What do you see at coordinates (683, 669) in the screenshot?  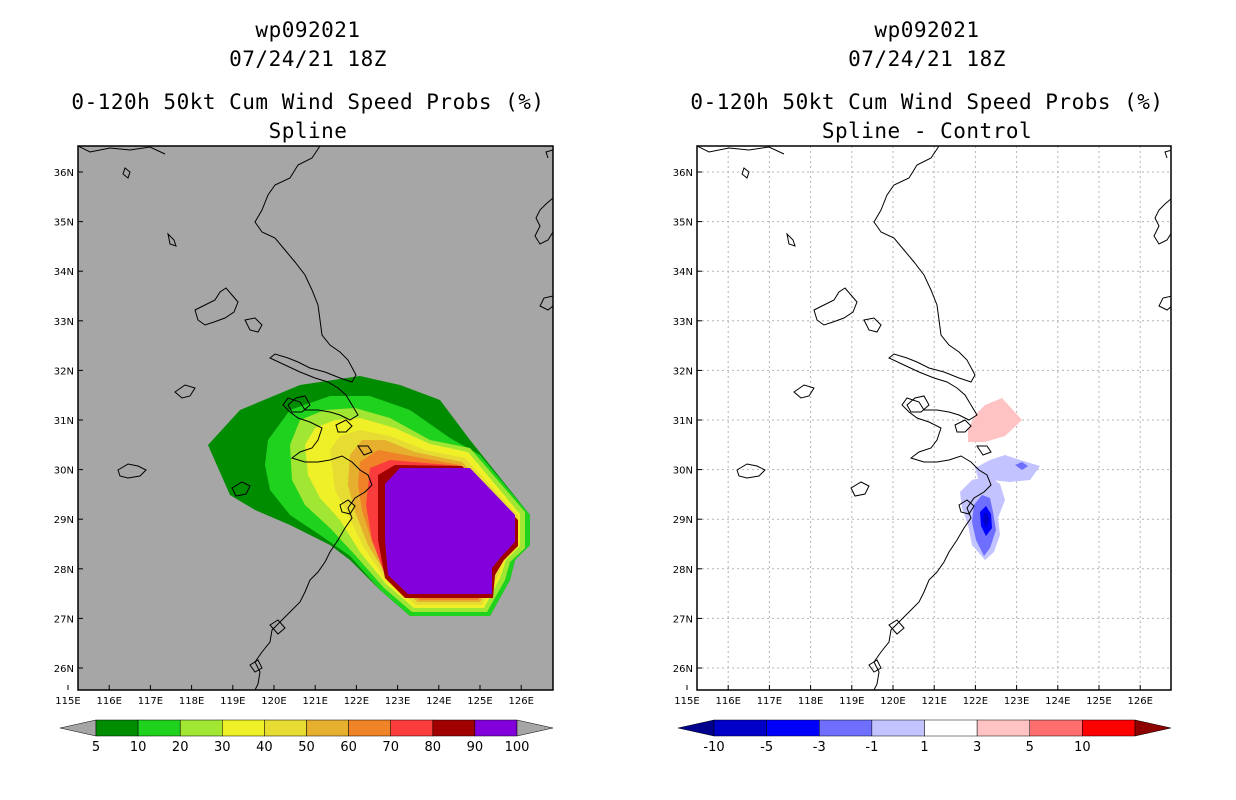 I see `right-lat-label: 26N` at bounding box center [683, 669].